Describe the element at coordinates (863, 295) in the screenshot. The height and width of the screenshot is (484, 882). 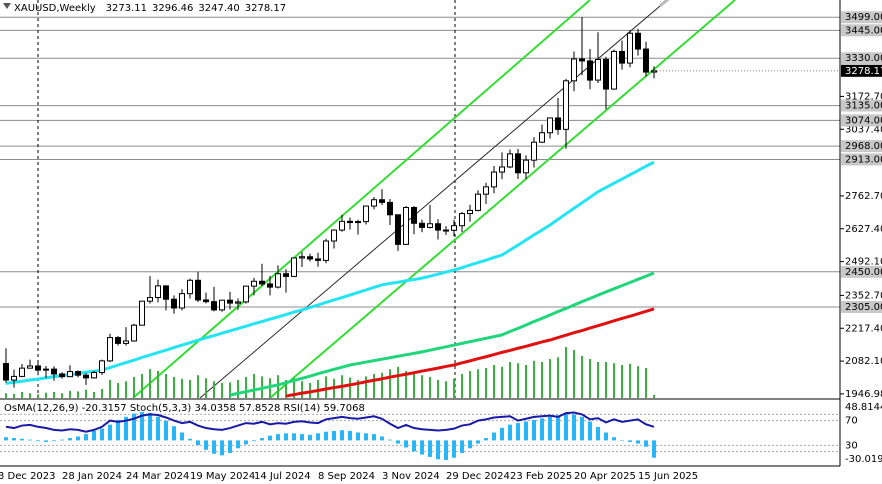
I see `y-tick-label: 2352.70` at that location.